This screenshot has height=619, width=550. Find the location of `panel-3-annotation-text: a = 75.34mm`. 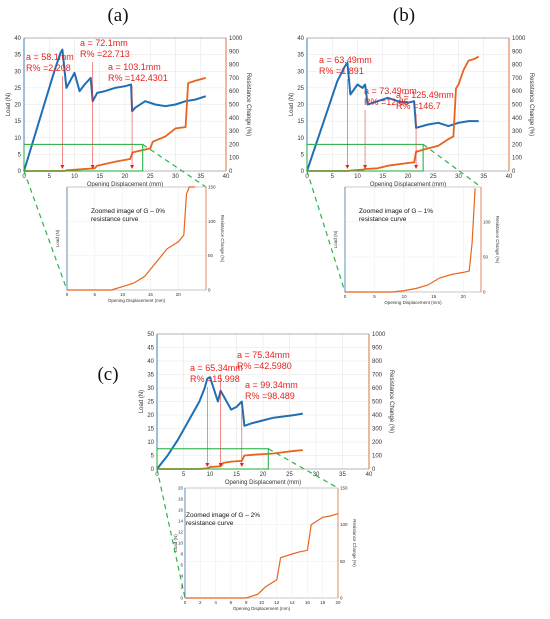

panel-3-annotation-text: a = 75.34mm is located at coordinates (263, 355).